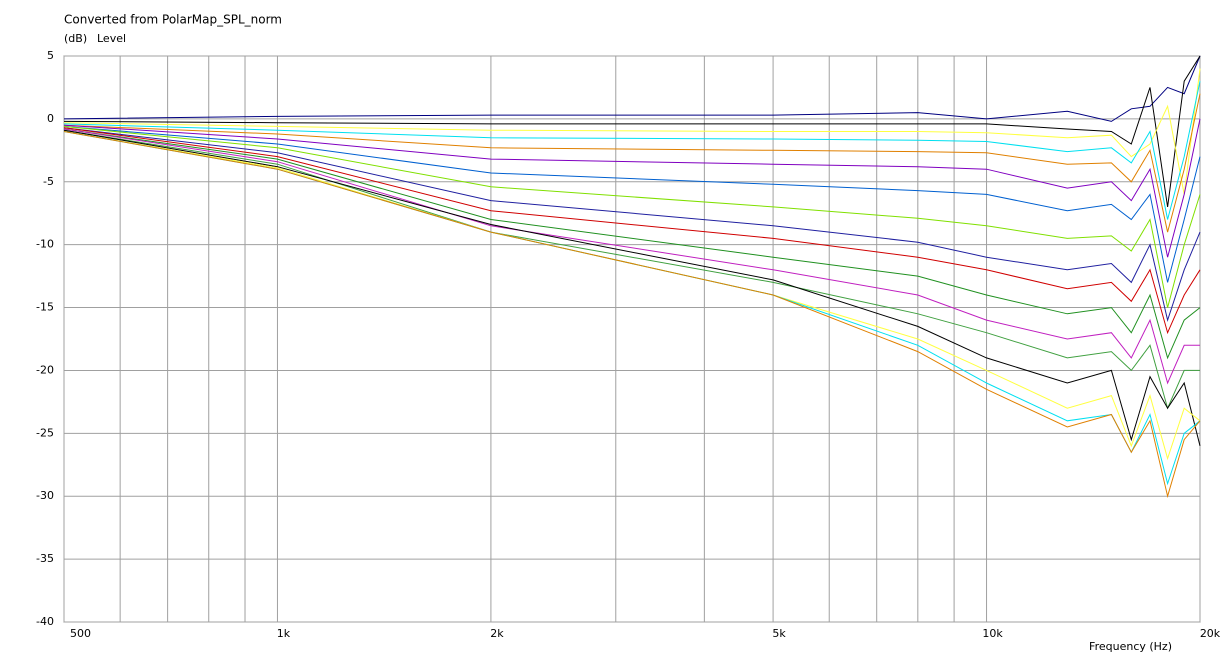 Image resolution: width=1222 pixels, height=658 pixels. I want to click on y-tick-label: -5, so click(48, 181).